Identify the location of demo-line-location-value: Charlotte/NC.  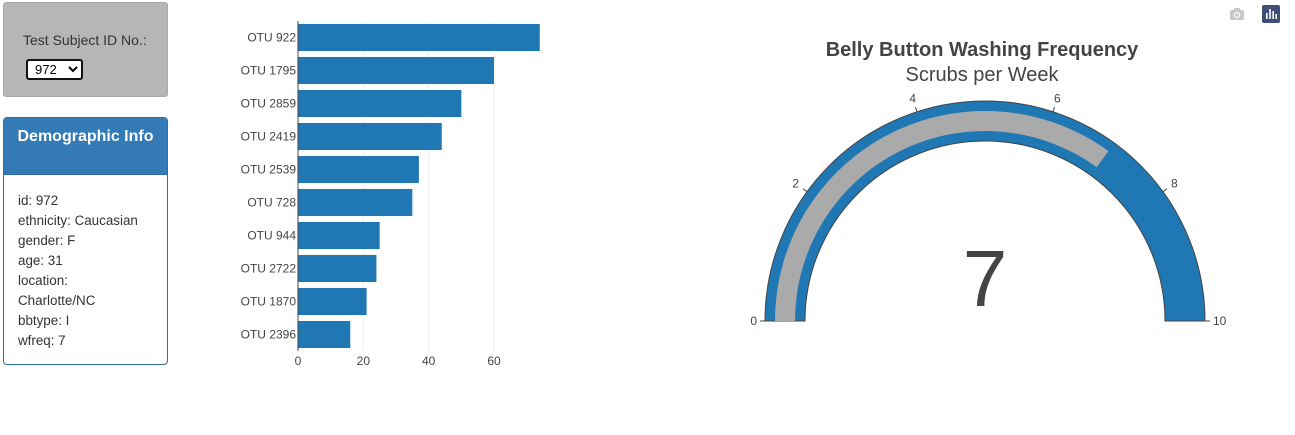
(57, 300).